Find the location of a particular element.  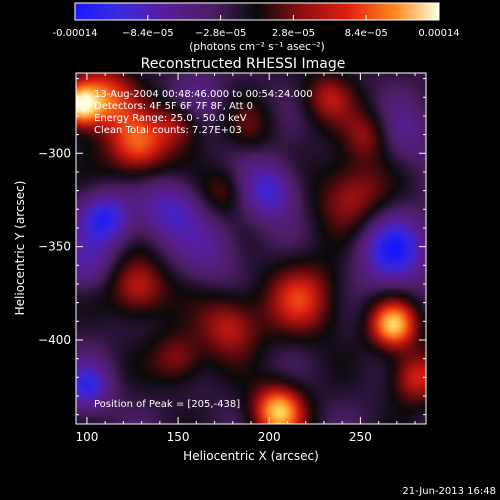

colorbar-gradient is located at coordinates (257, 11).